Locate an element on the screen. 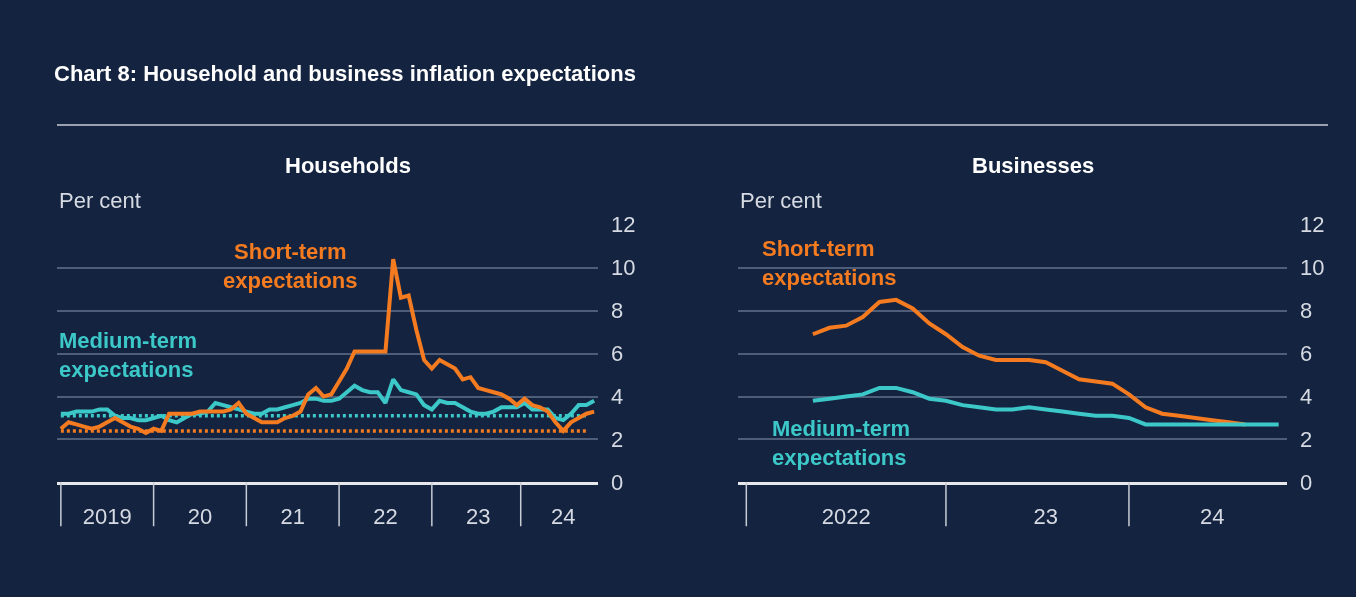  x-tick-label: 2019 is located at coordinates (107, 516).